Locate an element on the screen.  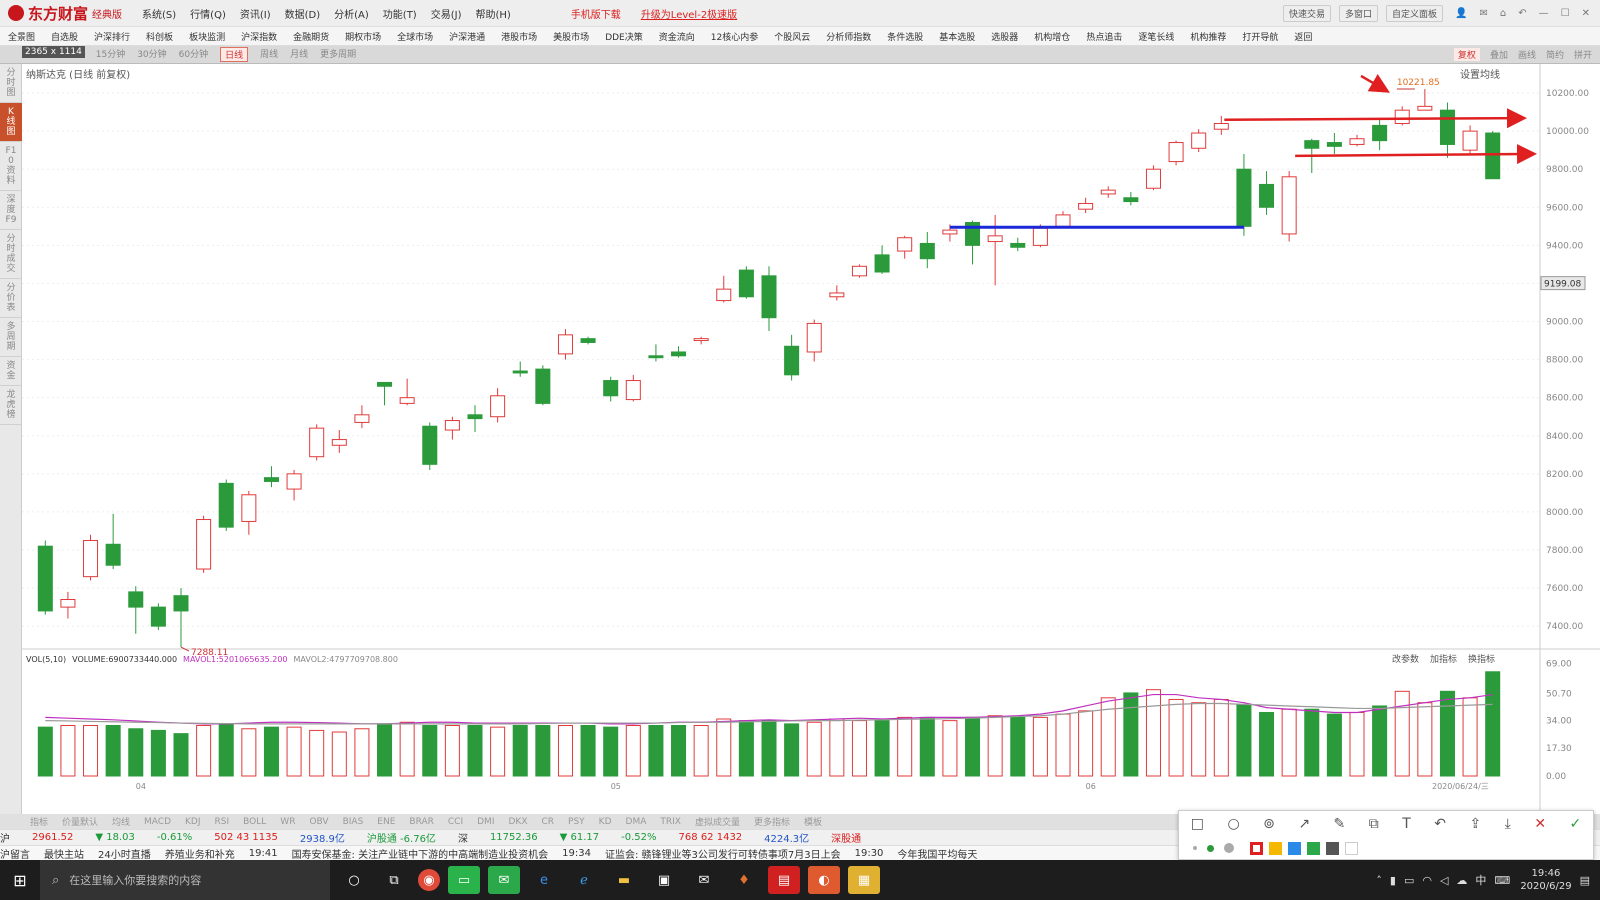
period-tab-7: 月线 is located at coordinates (299, 55).